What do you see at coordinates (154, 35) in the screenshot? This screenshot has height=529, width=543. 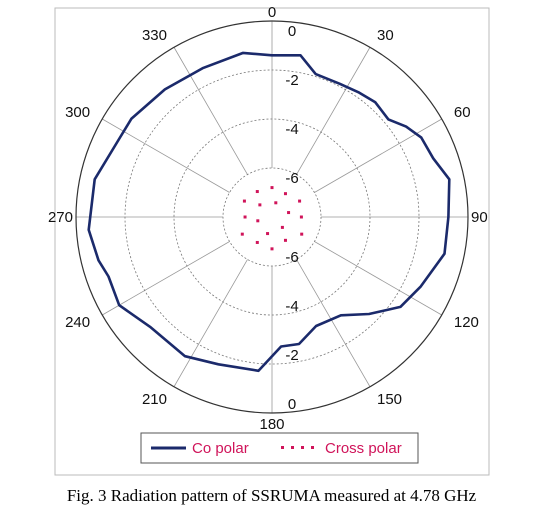 I see `angle-label-330: 330` at bounding box center [154, 35].